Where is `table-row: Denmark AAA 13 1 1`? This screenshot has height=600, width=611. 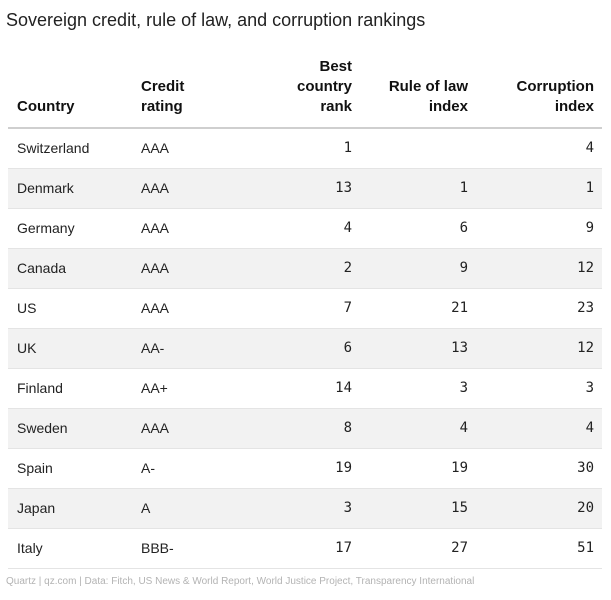 table-row: Denmark AAA 13 1 1 is located at coordinates (305, 188).